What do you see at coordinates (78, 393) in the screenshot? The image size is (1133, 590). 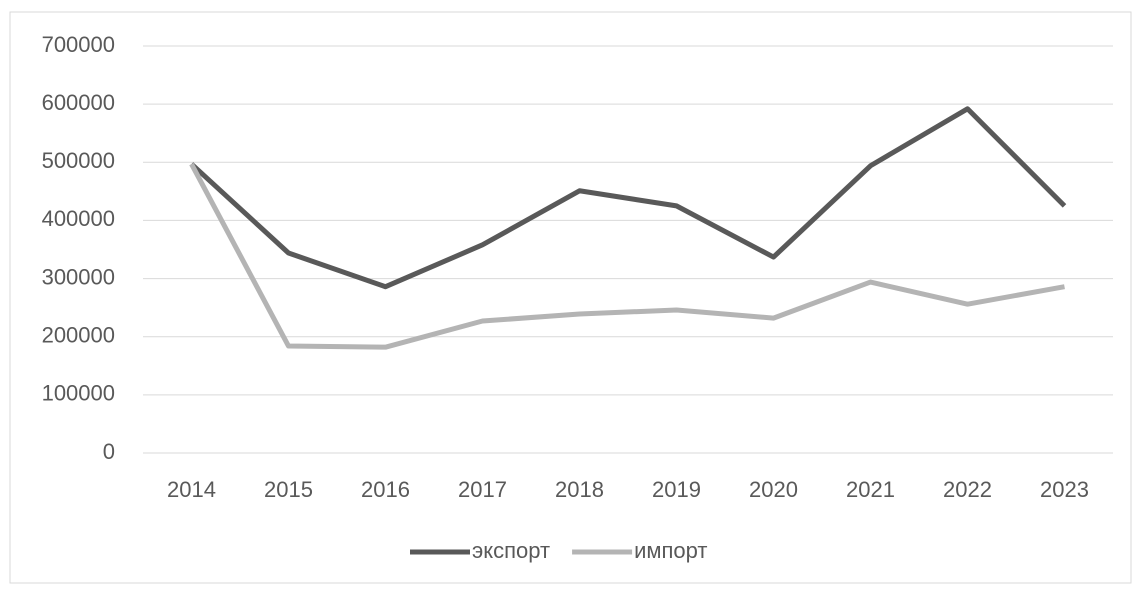 I see `y-tick-label: 100000` at bounding box center [78, 393].